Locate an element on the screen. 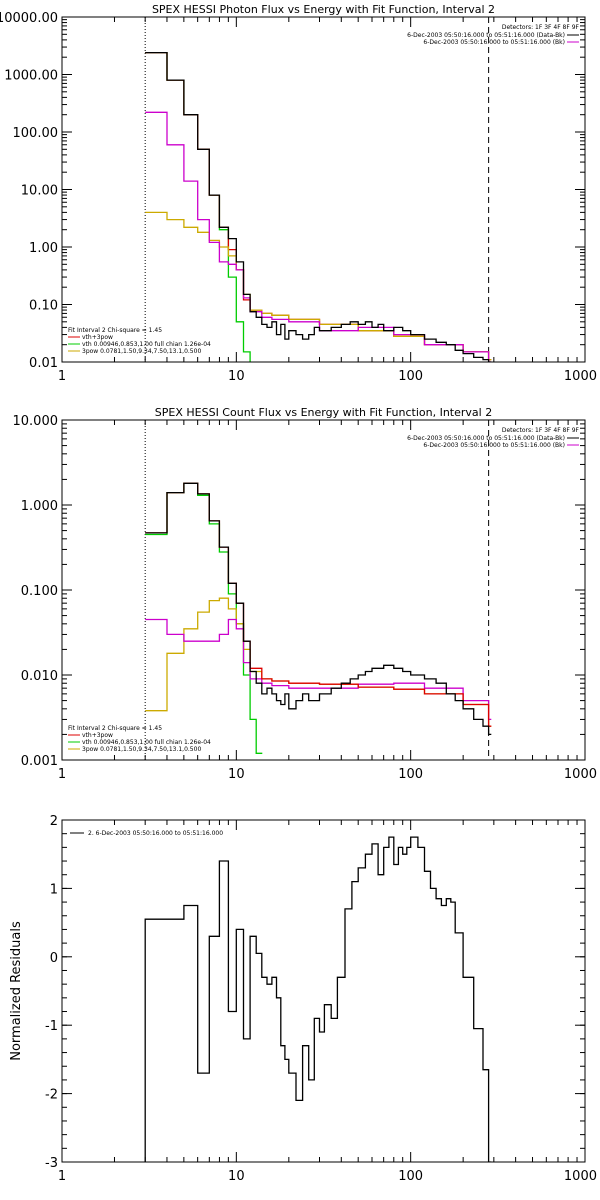  y-tick-label: -2 is located at coordinates (51, 1095).